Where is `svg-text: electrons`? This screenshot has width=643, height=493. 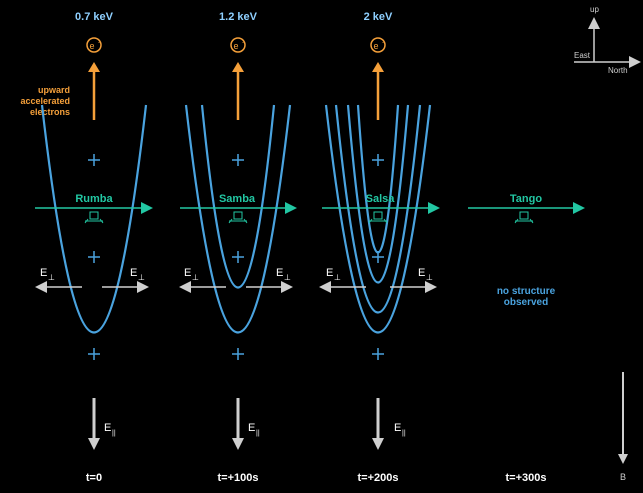
svg-text: electrons is located at coordinates (50, 112).